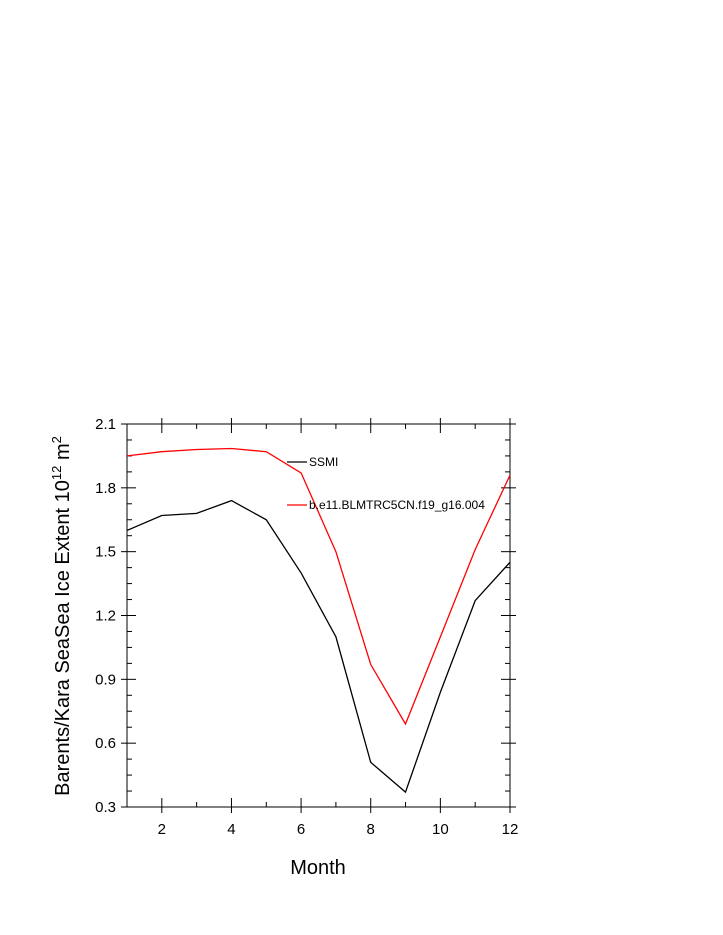  What do you see at coordinates (105, 807) in the screenshot?
I see `y-tick-label: 0.3` at bounding box center [105, 807].